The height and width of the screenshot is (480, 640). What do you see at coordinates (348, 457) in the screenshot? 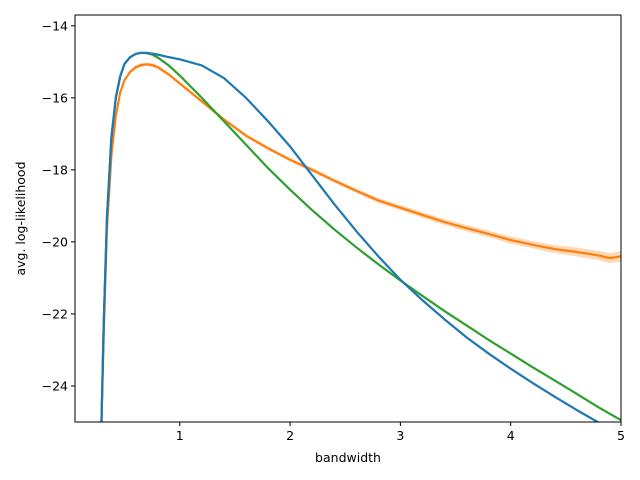
I see `x-axis-label: bandwidth` at bounding box center [348, 457].